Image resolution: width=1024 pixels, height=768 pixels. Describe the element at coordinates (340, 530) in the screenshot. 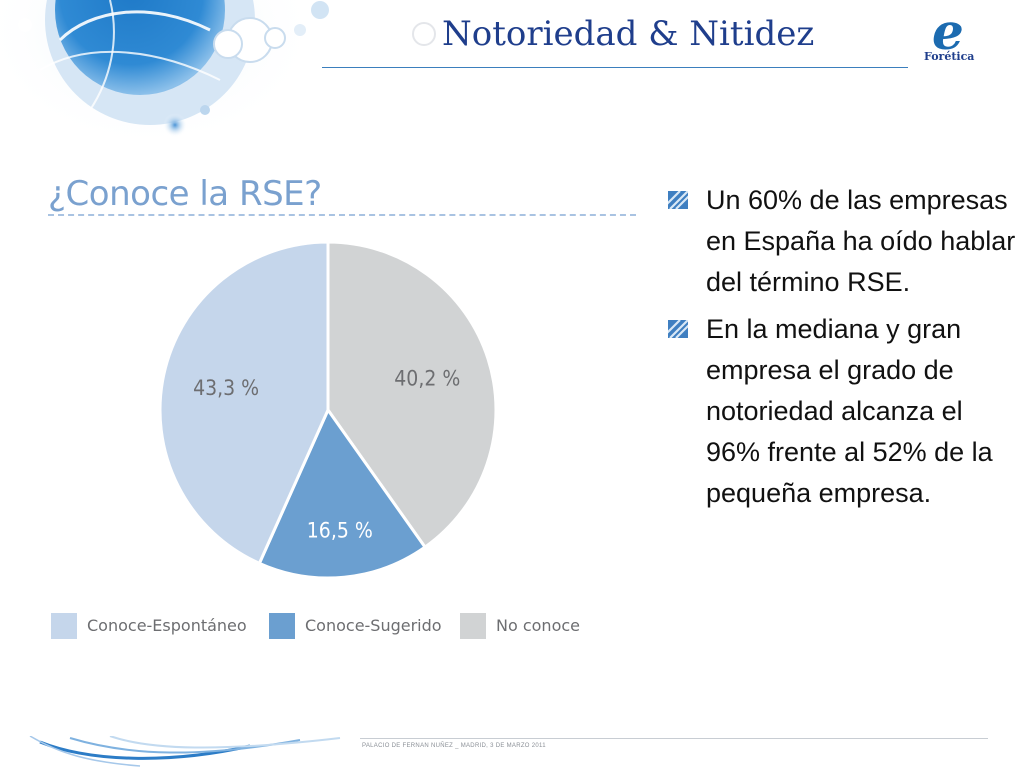

I see `pie-slice-label: 16,5 %` at that location.